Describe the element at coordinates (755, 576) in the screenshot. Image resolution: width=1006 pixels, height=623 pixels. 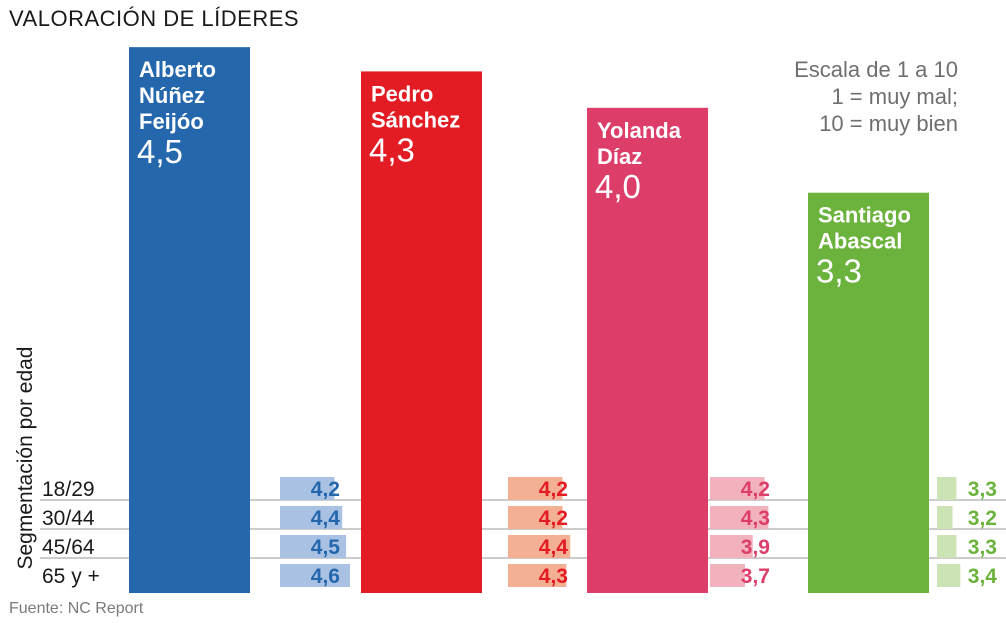
I see `age-segment-value: 3,7` at that location.